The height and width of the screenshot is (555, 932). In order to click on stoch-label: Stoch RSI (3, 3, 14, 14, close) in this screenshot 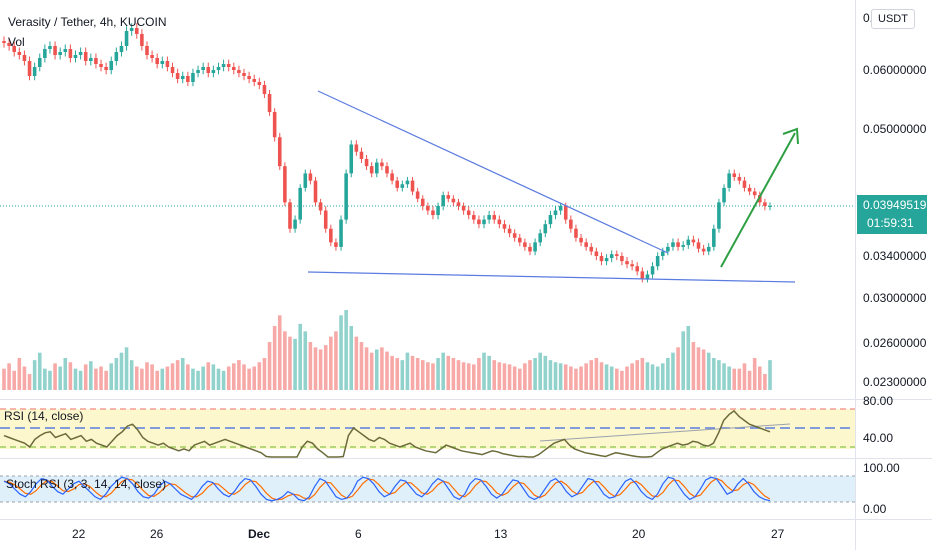, I will do `click(86, 484)`.